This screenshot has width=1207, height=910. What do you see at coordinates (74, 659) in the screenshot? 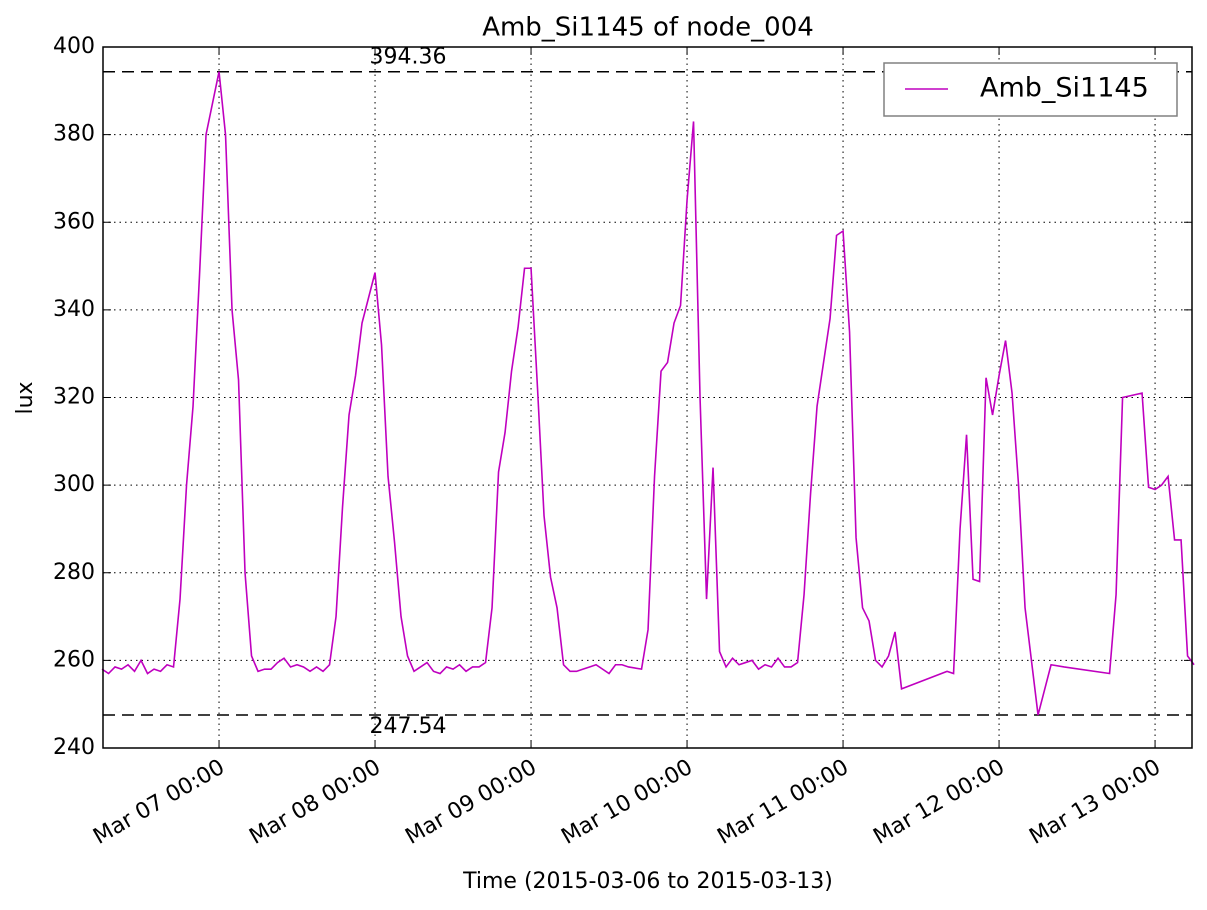
I see `y-tick-label: 260` at bounding box center [74, 659].